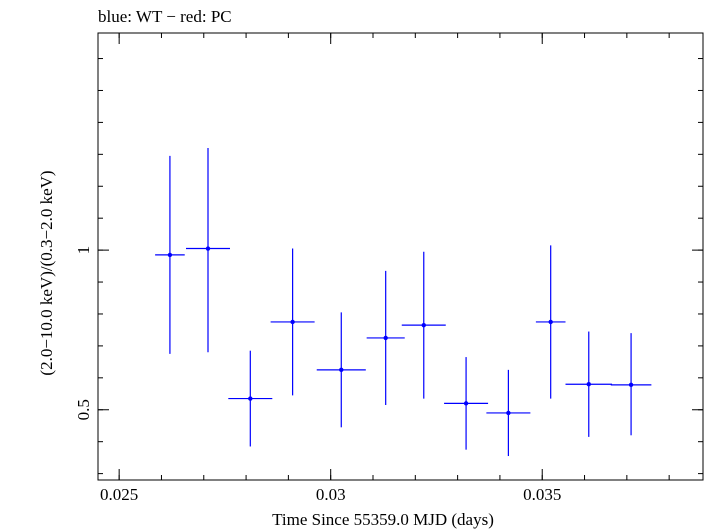  Describe the element at coordinates (383, 519) in the screenshot. I see `x-axis-label: Time Since 55359.0 MJD (days)` at that location.